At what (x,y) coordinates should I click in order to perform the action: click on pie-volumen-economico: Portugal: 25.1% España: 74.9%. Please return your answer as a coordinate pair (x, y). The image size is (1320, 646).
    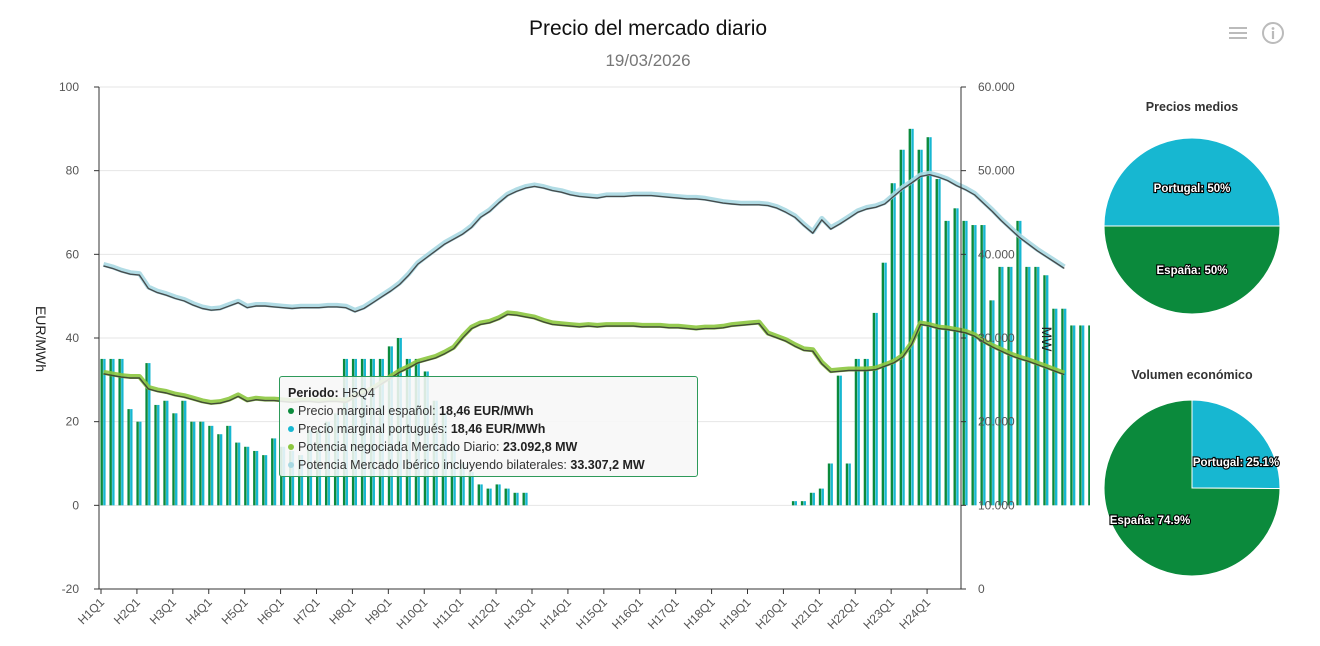
    Looking at the image, I should click on (1192, 488).